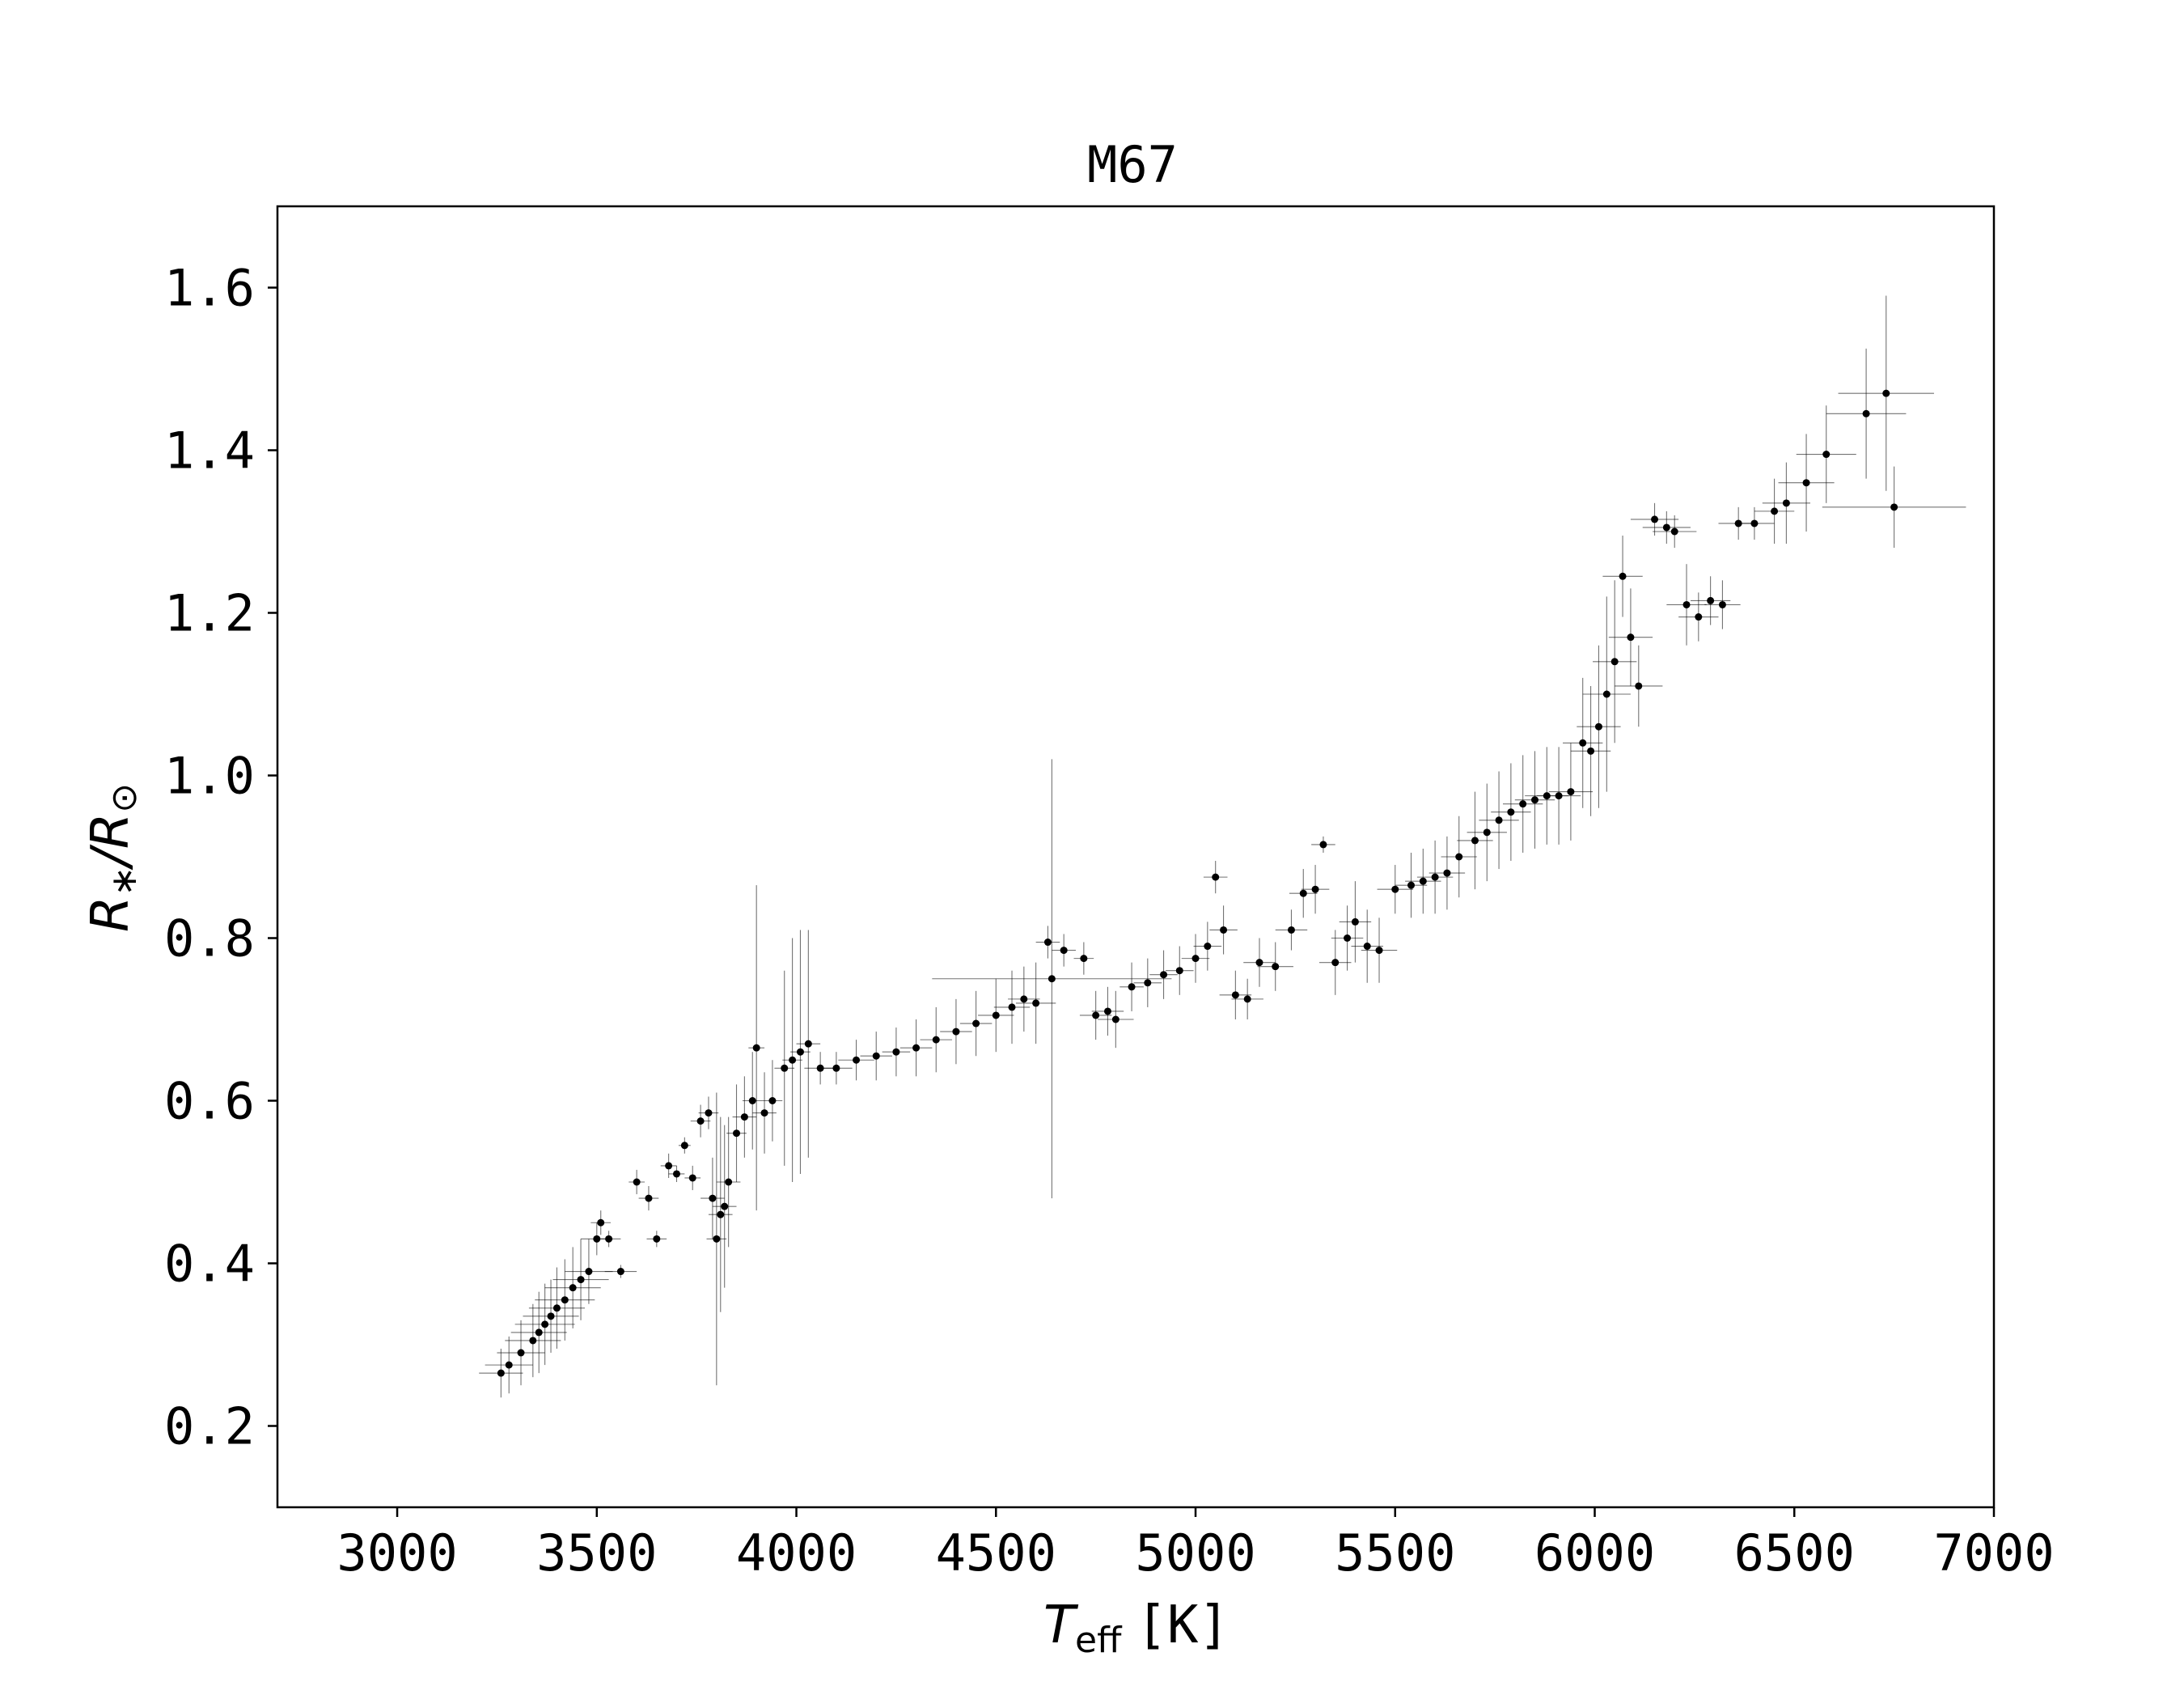 The width and height of the screenshot is (2184, 1699). Describe the element at coordinates (221, 857) in the screenshot. I see `y-axis: 0.2 0.4 0.6 0.8 1.0 1.2 1.4 1.6` at that location.